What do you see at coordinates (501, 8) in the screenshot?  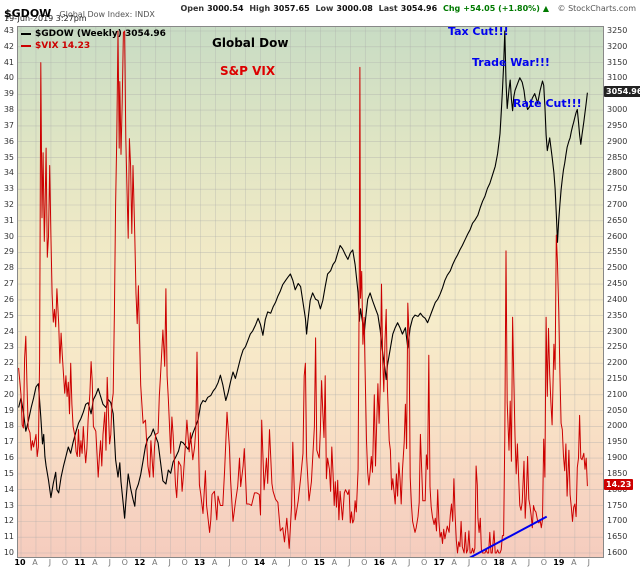 I see `chg-value: +54.05 (+1.80%)` at bounding box center [501, 8].